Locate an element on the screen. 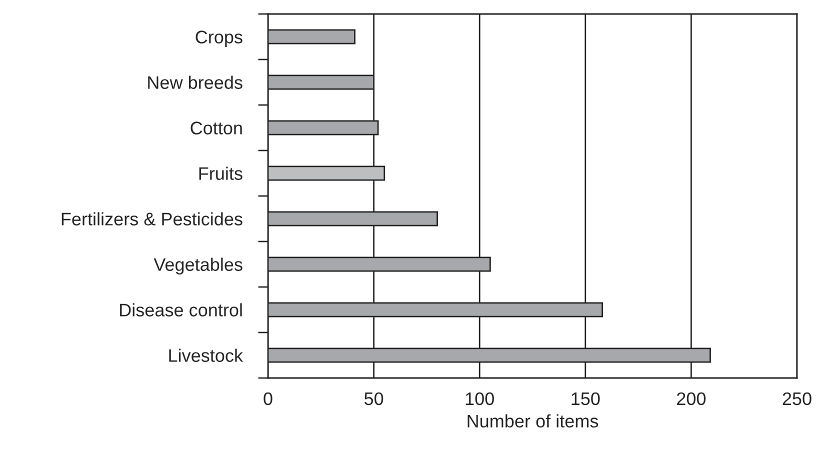  x-axis-title: Number of items is located at coordinates (533, 421).